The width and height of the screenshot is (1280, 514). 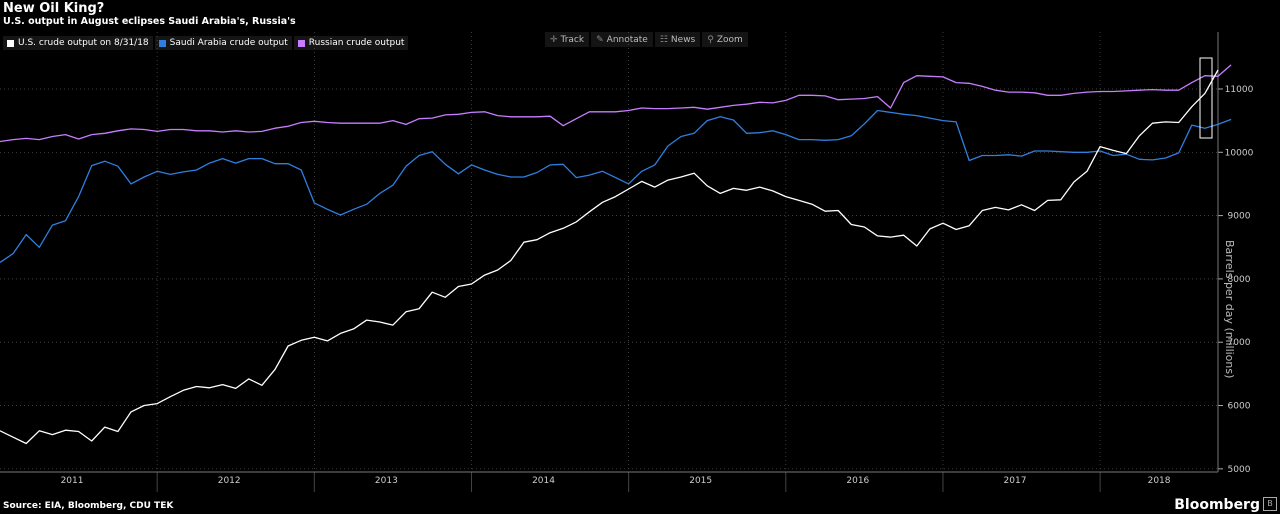 What do you see at coordinates (356, 43) in the screenshot?
I see `legend-label-russia: Russian crude output` at bounding box center [356, 43].